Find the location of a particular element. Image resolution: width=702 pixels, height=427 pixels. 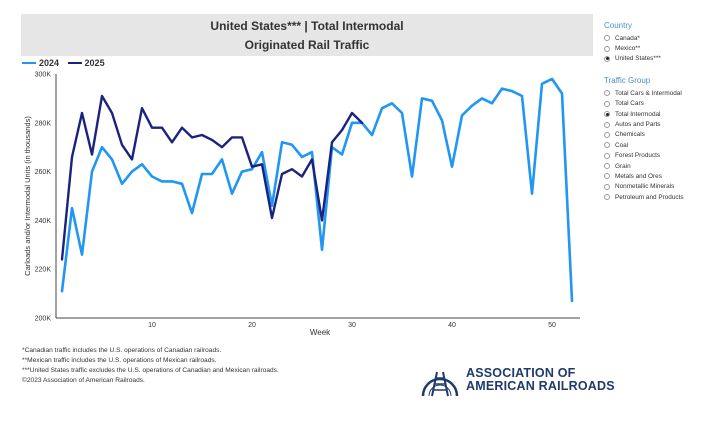

radio-option: Grain is located at coordinates (653, 166).